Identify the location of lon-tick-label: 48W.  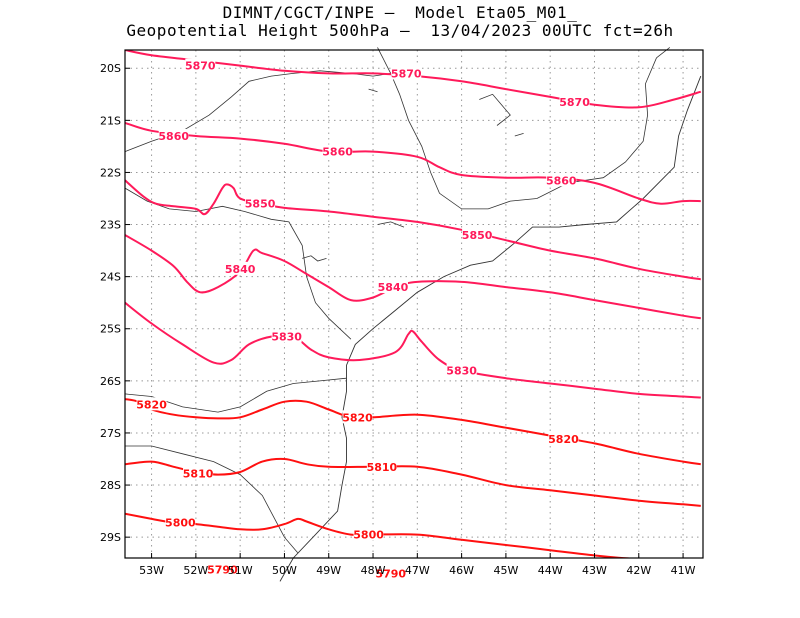
(373, 570).